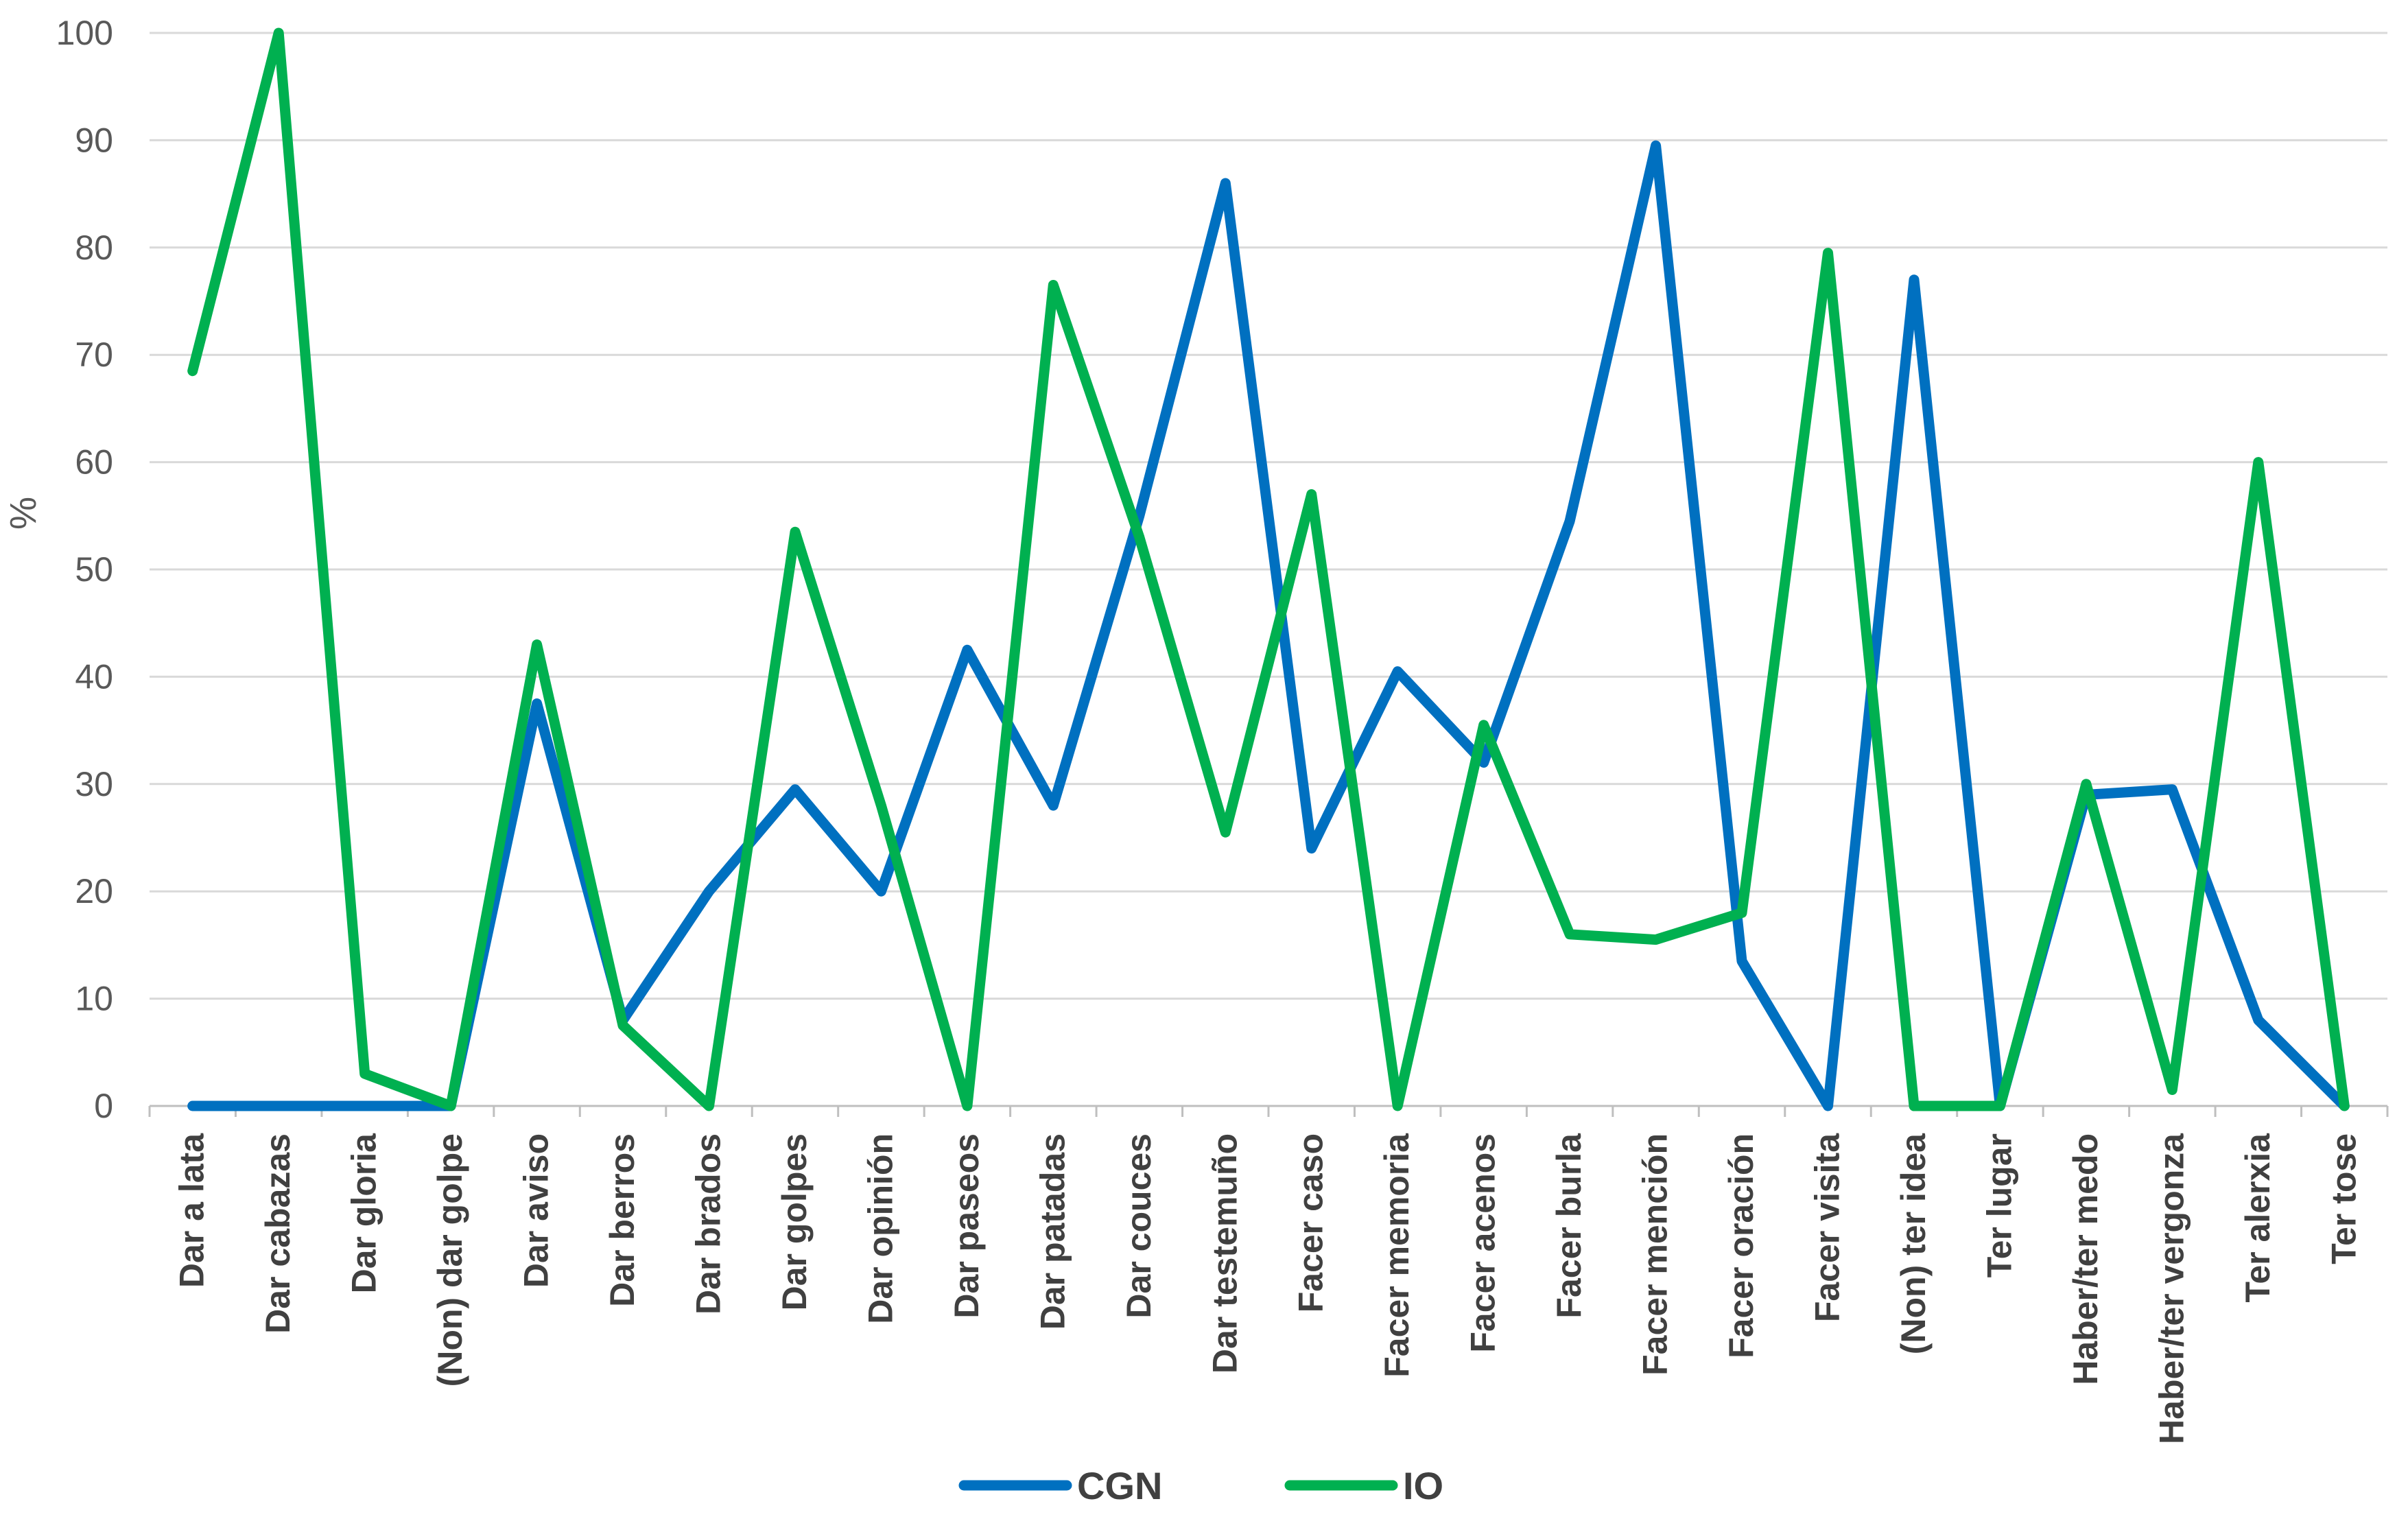  What do you see at coordinates (1741, 1245) in the screenshot?
I see `x-tick-label: Facer oración` at bounding box center [1741, 1245].